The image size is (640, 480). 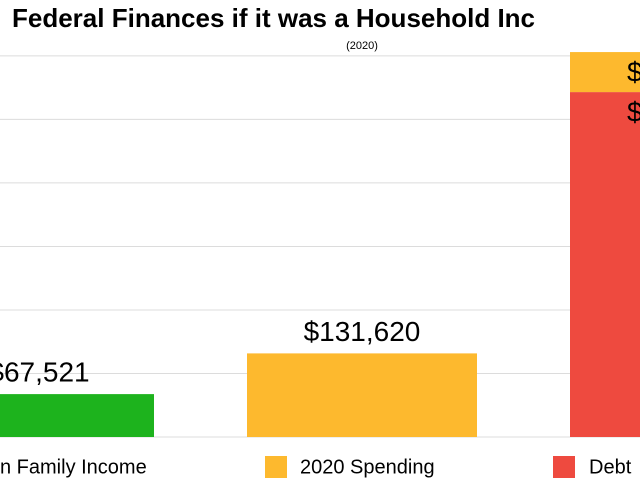 I want to click on legend-label: n Family Income, so click(x=73, y=467).